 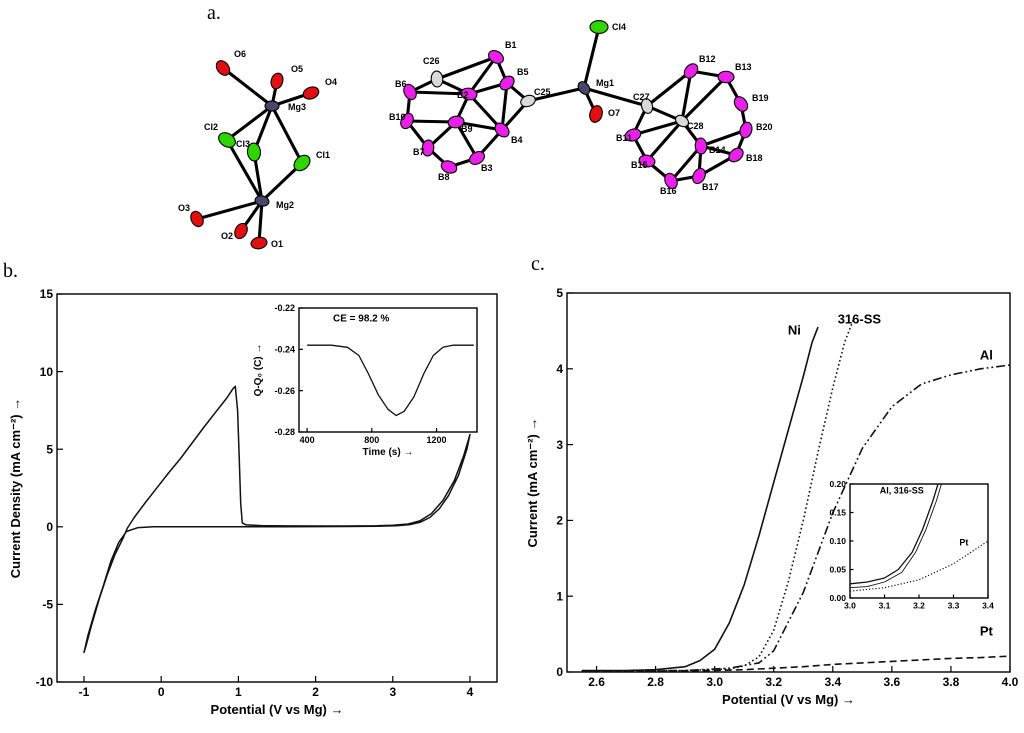 I want to click on atom-B1, so click(x=496, y=57).